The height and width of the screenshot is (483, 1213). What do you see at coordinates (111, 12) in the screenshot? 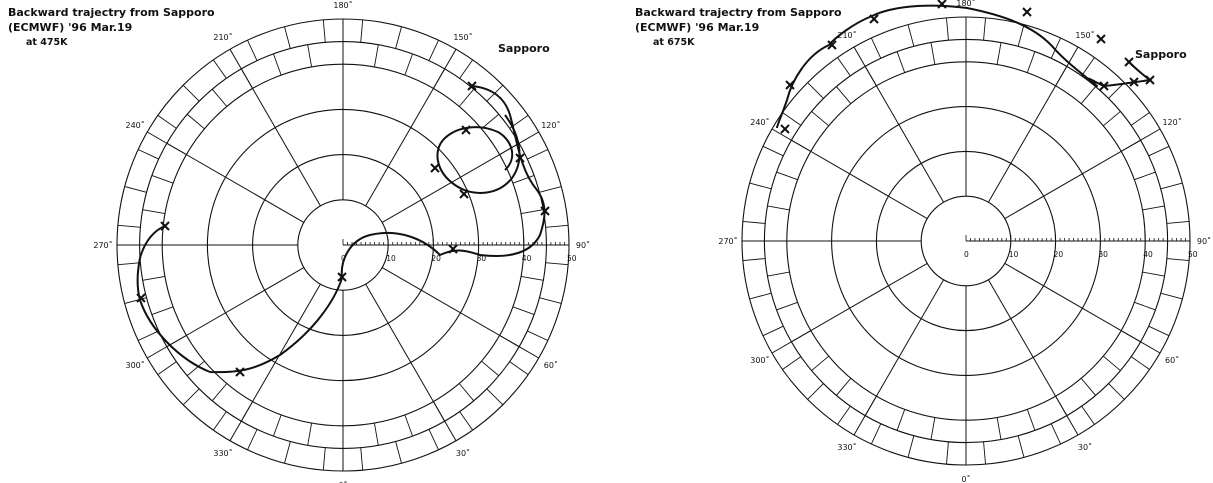
I see `title-line-1: Backward trajectry from Sapporo` at bounding box center [111, 12].